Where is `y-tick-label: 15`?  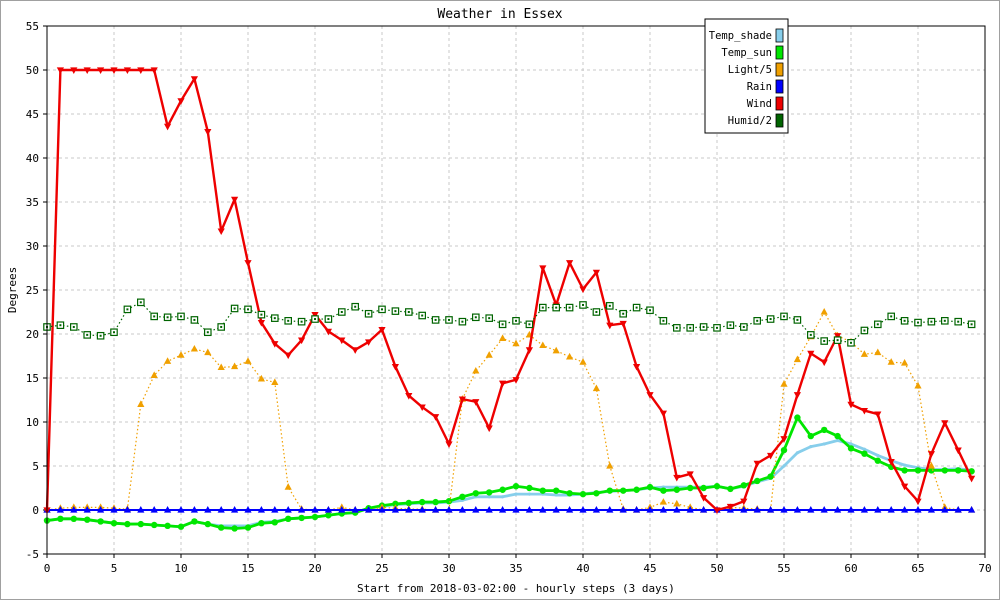 y-tick-label: 15 is located at coordinates (32, 378).